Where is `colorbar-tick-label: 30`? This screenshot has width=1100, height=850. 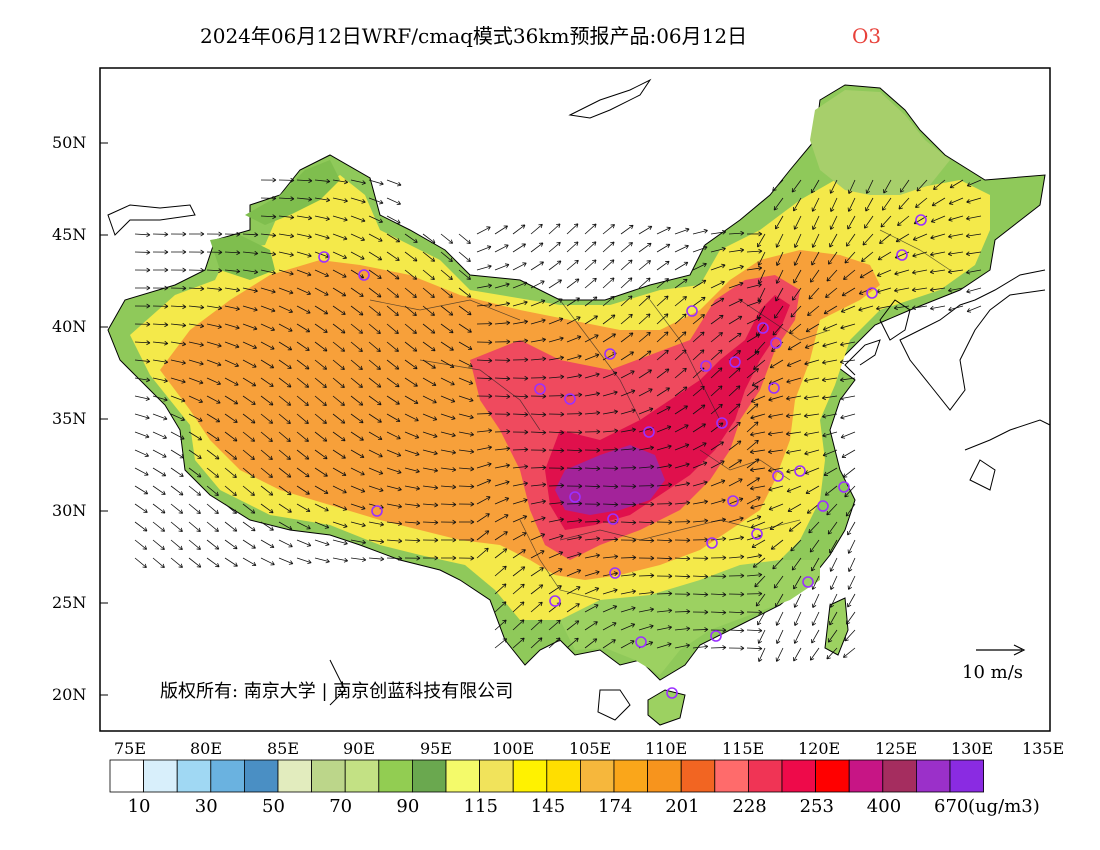
colorbar-tick-label: 30 is located at coordinates (206, 806).